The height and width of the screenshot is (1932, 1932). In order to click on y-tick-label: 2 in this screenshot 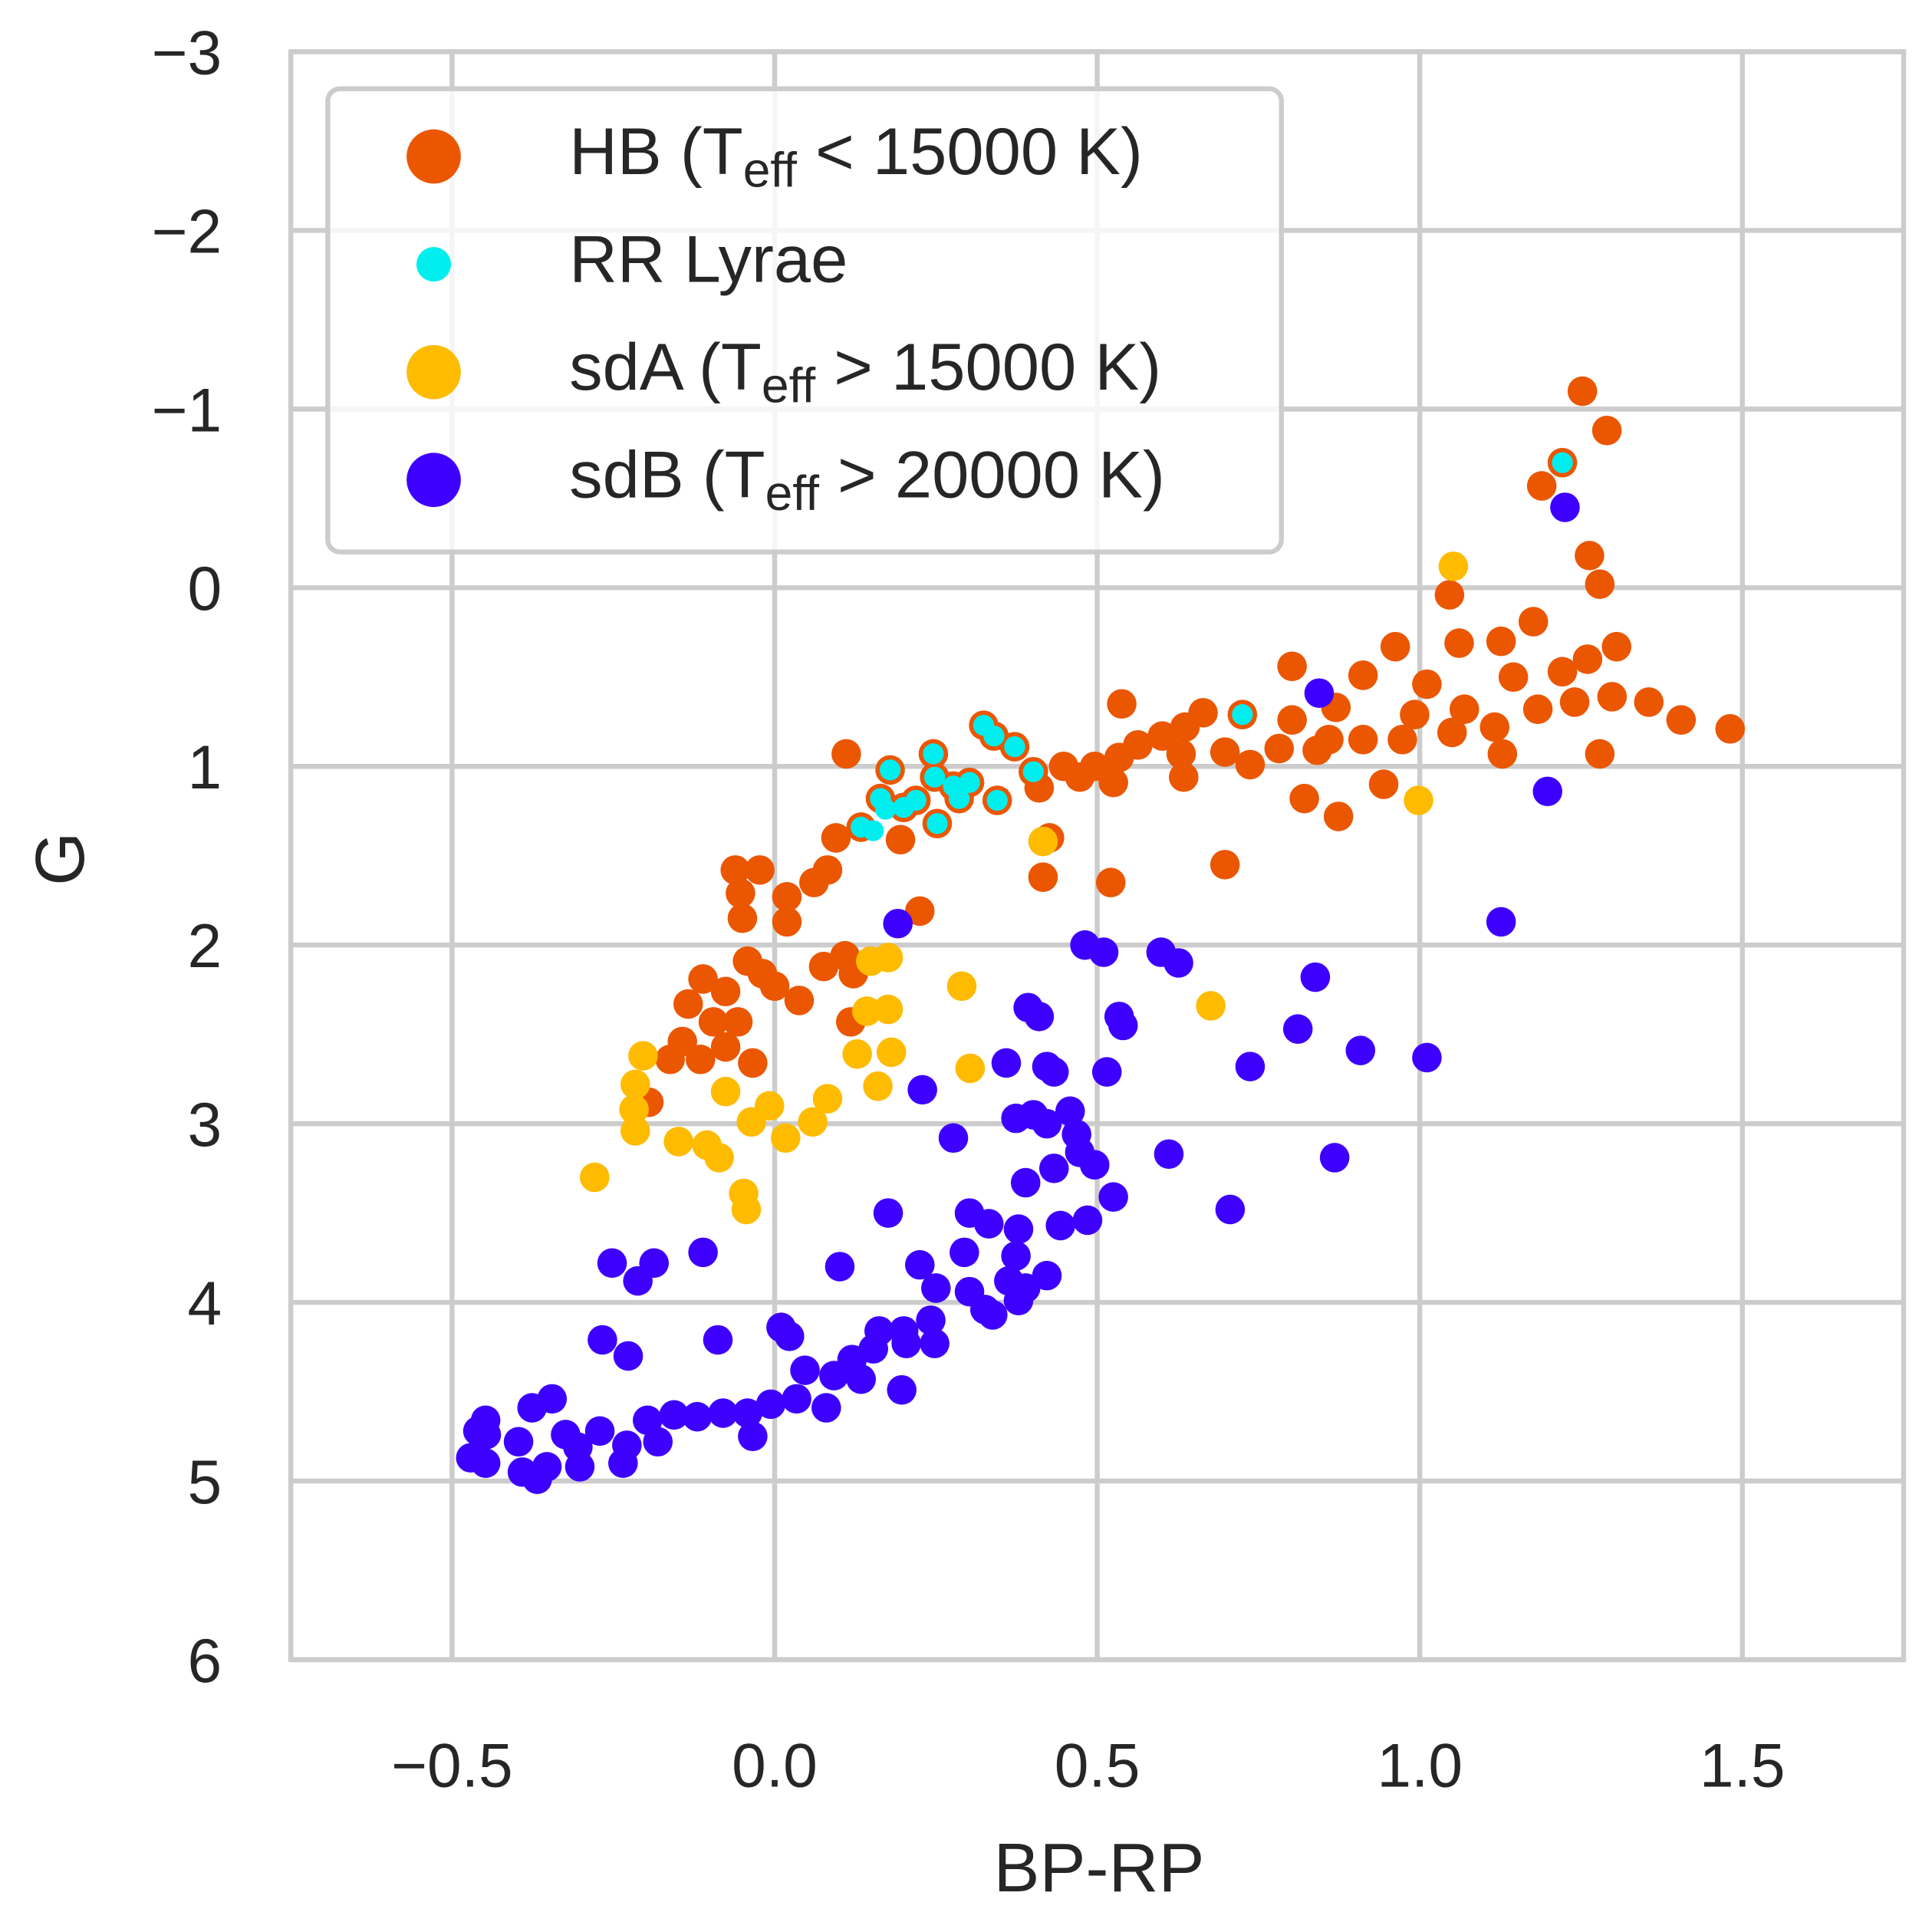, I will do `click(204, 946)`.